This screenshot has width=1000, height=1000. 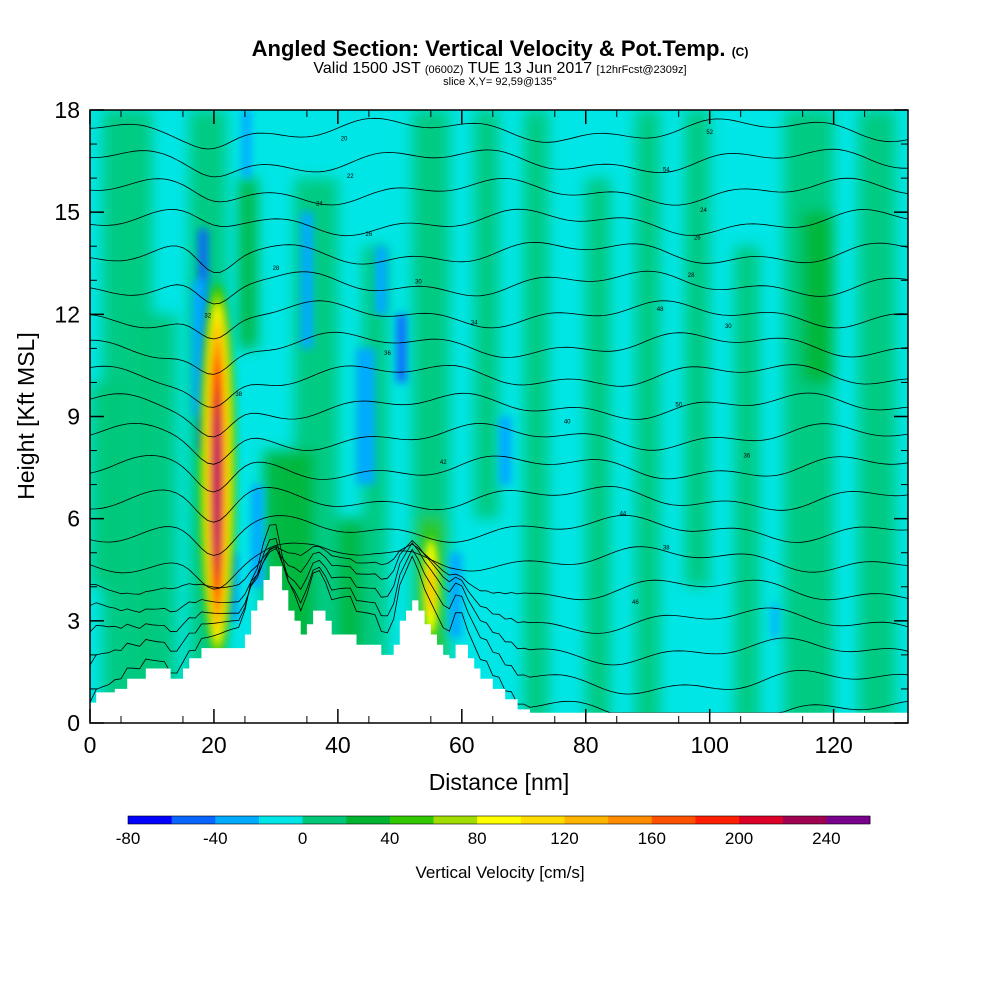 What do you see at coordinates (73, 723) in the screenshot?
I see `y-tick-label: 0` at bounding box center [73, 723].